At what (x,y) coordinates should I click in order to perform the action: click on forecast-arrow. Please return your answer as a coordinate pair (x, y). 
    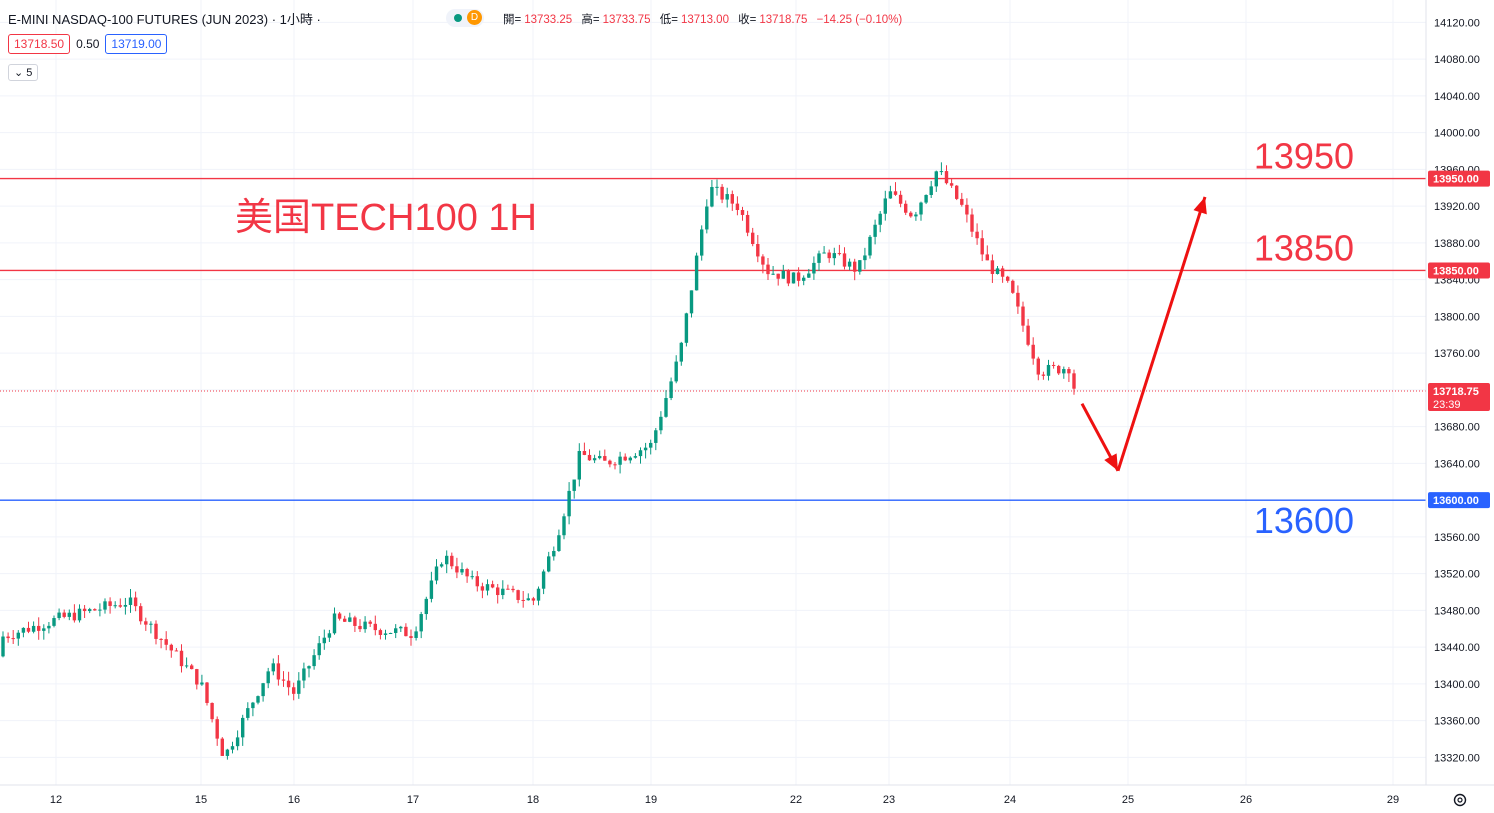
    Looking at the image, I should click on (1143, 334).